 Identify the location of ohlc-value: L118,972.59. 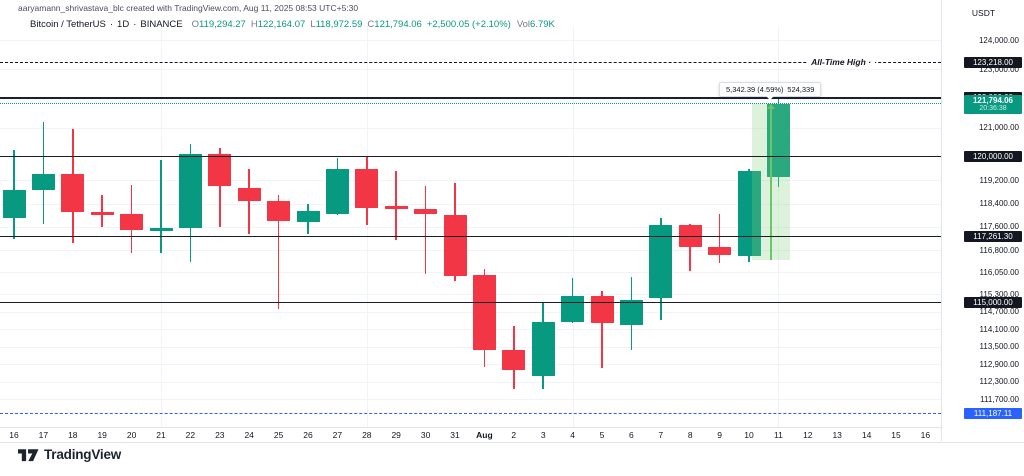
(336, 24).